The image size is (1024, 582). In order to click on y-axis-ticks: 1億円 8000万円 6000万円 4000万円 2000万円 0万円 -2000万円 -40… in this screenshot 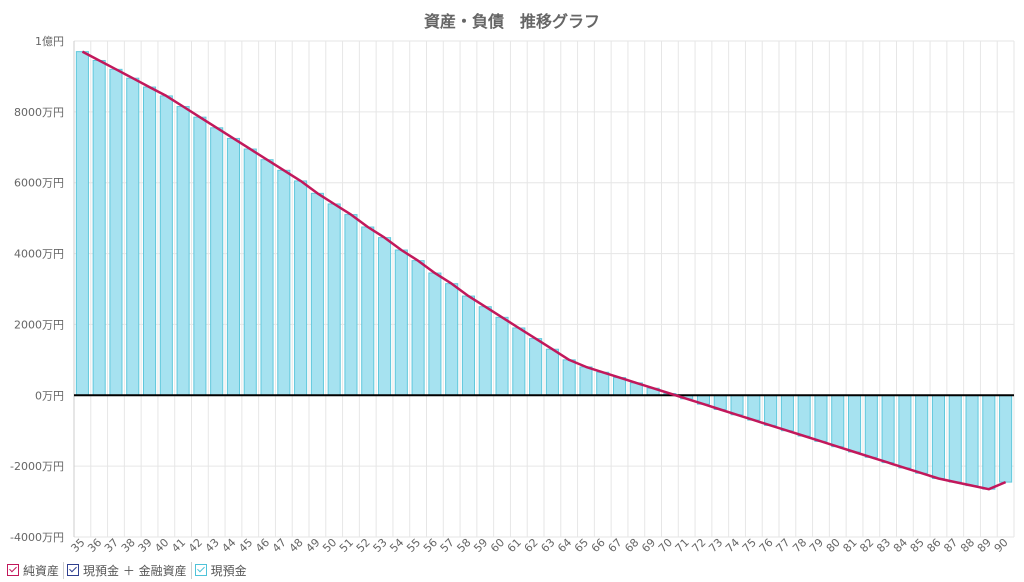, I will do `click(37, 289)`.